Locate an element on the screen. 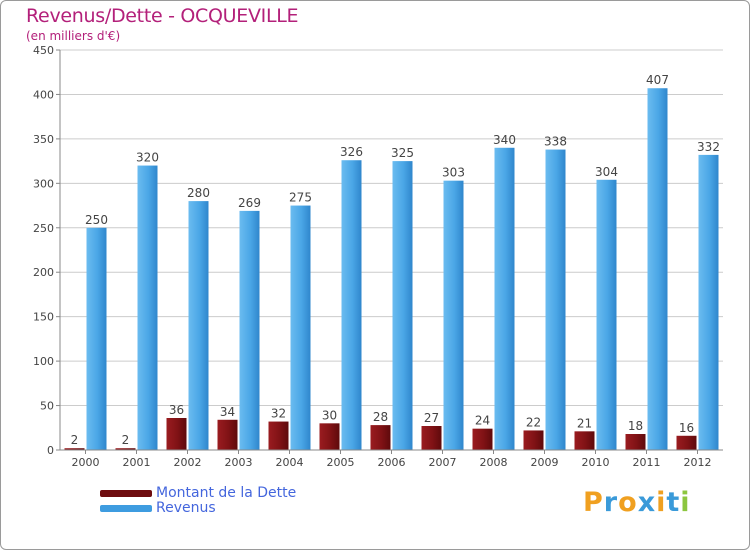 The image size is (750, 550). bar-revenue-2012 is located at coordinates (708, 302).